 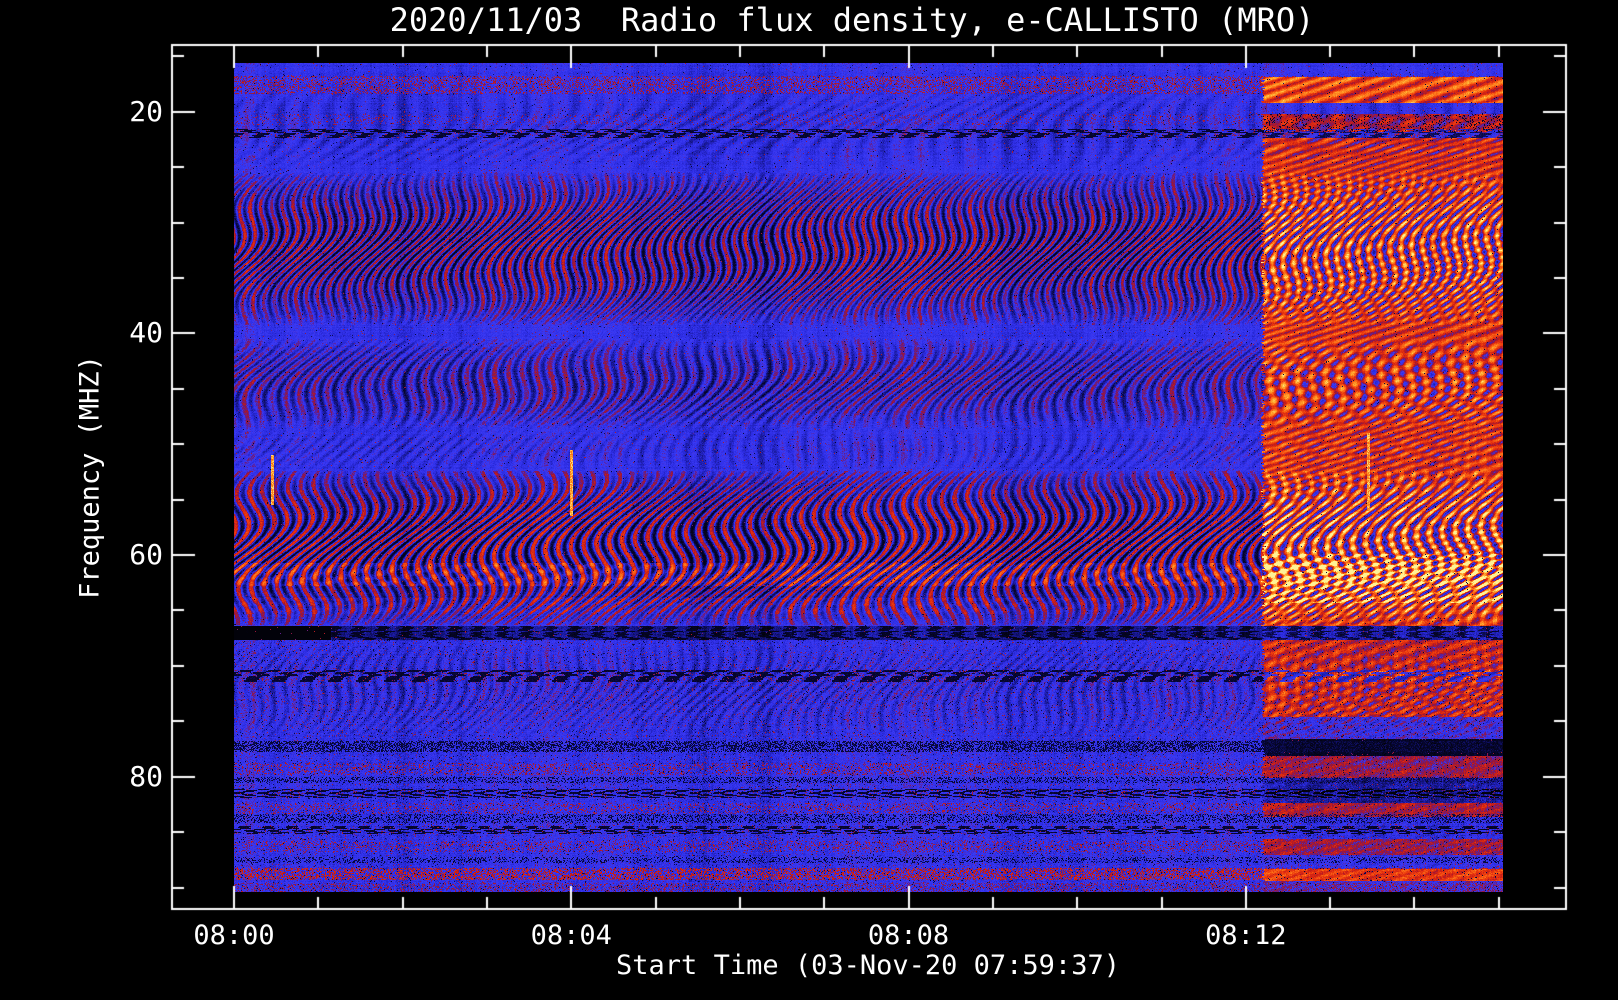 I want to click on y-tick-label: 80, so click(x=146, y=776).